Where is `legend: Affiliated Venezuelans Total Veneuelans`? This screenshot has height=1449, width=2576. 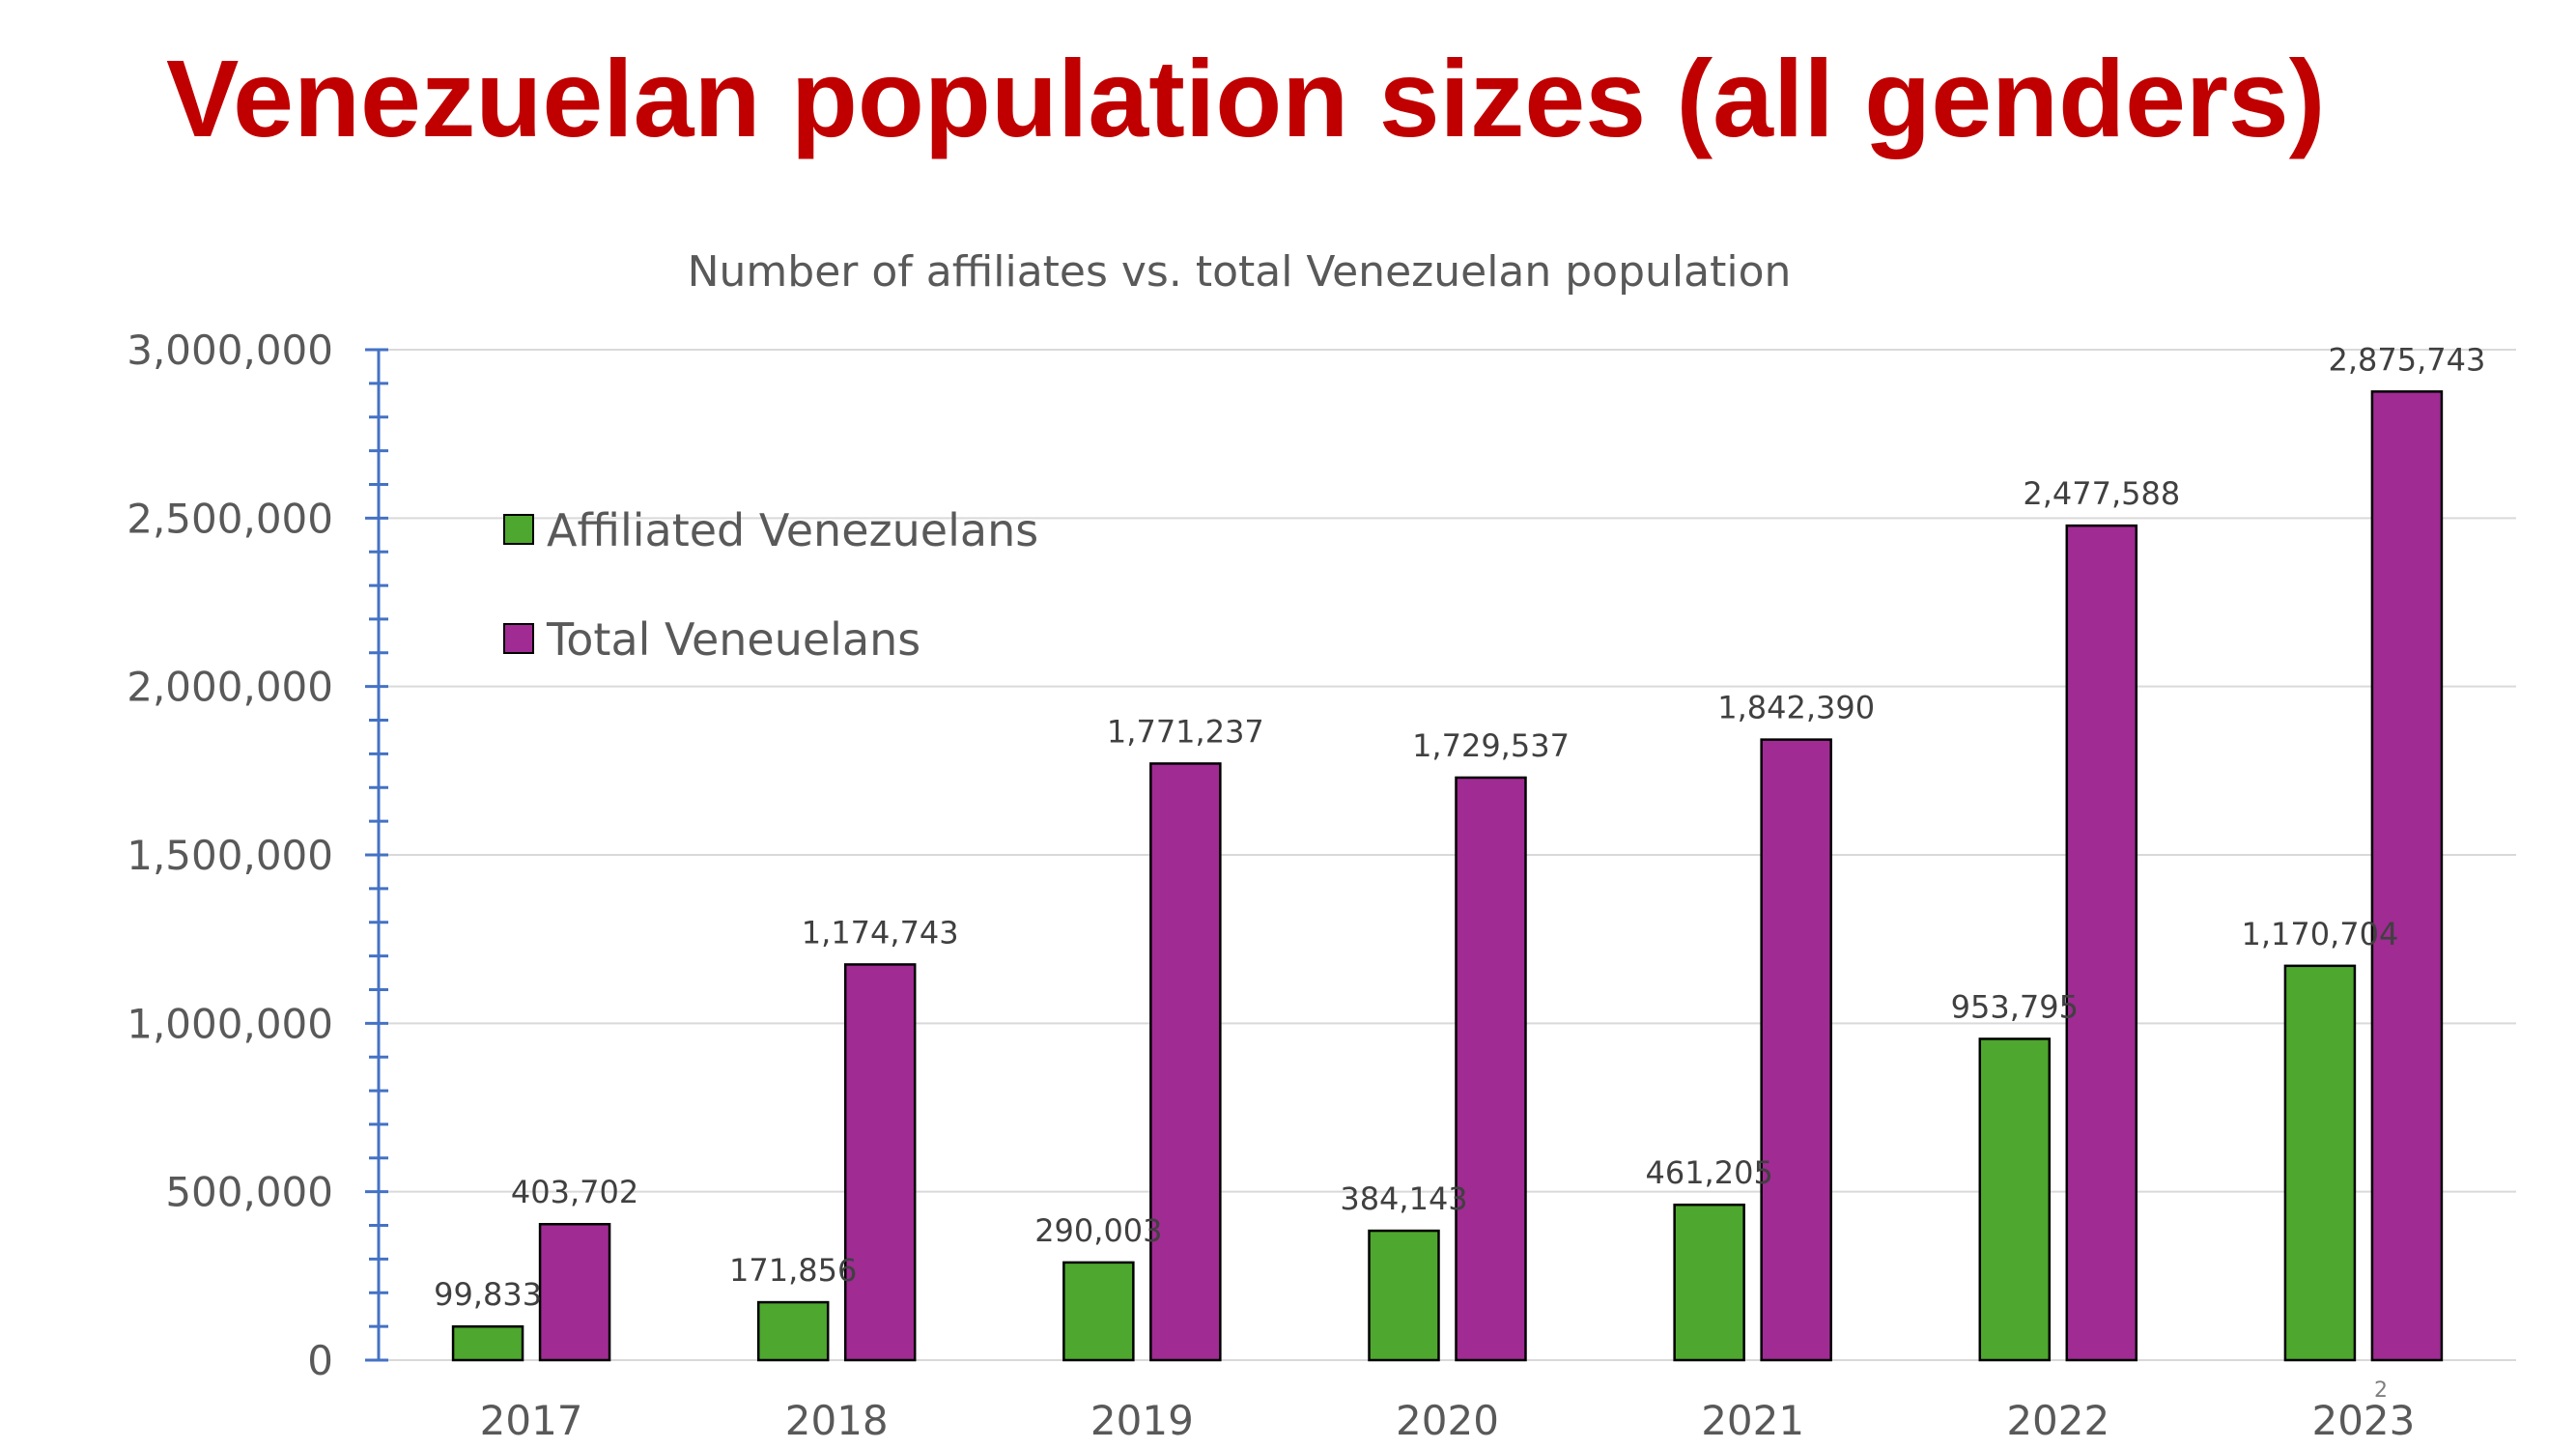 legend: Affiliated Venezuelans Total Veneuelans is located at coordinates (770, 585).